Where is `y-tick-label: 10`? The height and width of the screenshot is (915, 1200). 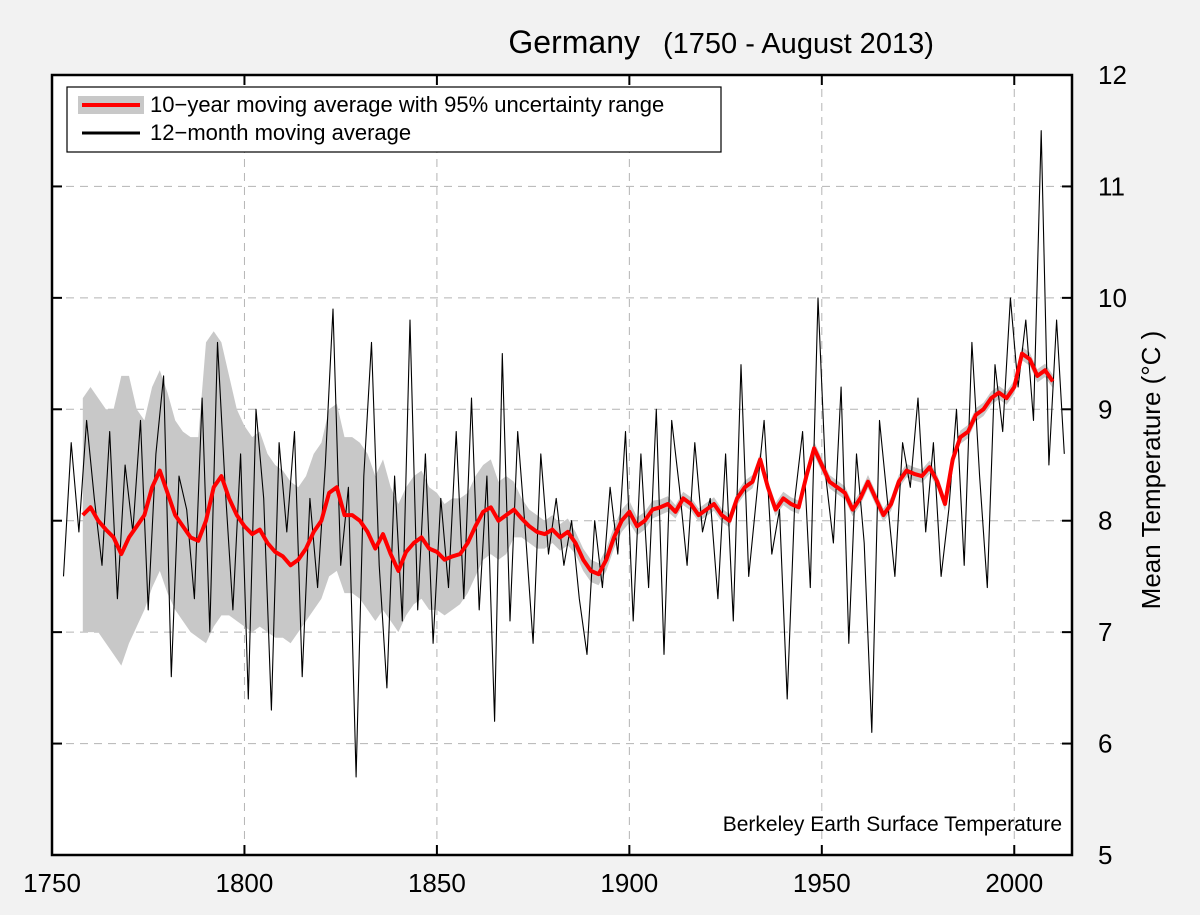
y-tick-label: 10 is located at coordinates (1112, 298).